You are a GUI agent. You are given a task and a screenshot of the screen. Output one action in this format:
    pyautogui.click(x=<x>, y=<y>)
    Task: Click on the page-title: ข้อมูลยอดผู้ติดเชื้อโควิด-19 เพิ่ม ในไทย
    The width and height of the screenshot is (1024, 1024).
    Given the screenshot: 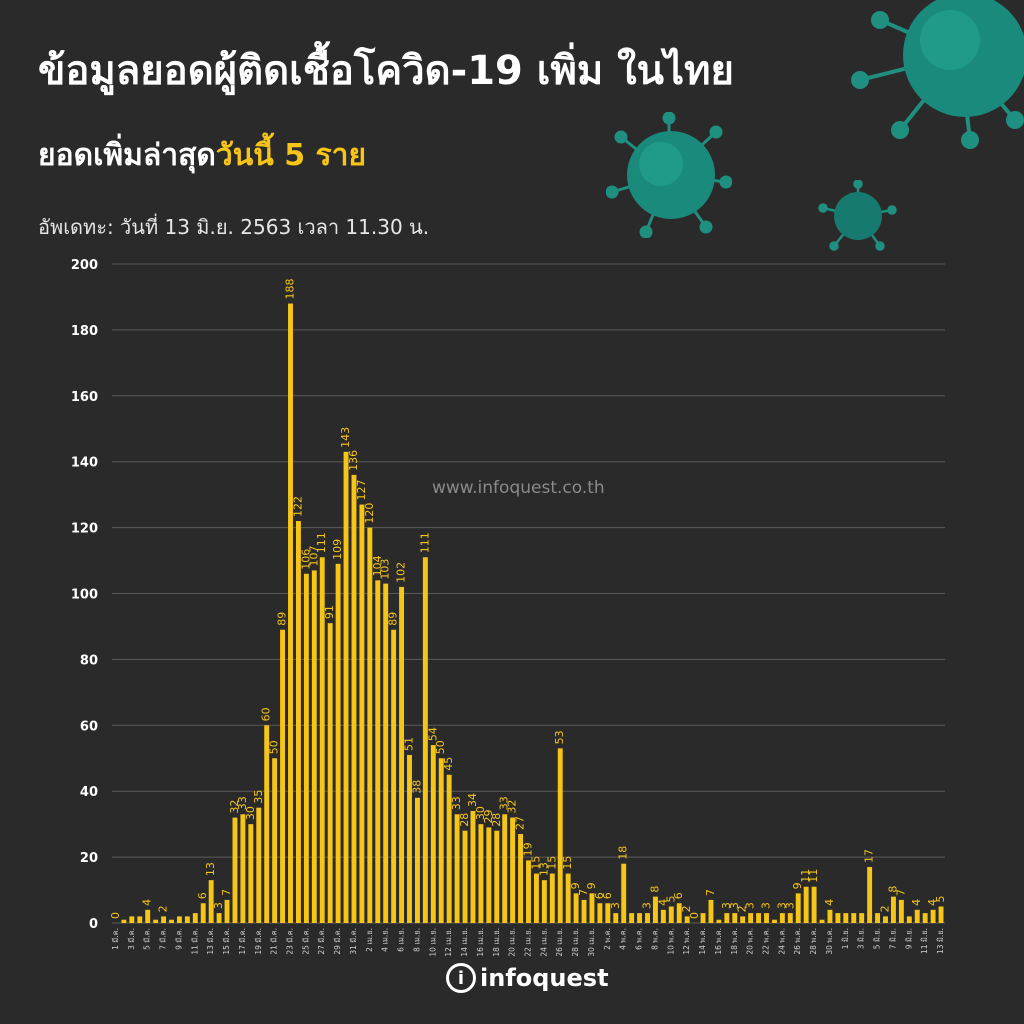 What is the action you would take?
    pyautogui.click(x=386, y=71)
    